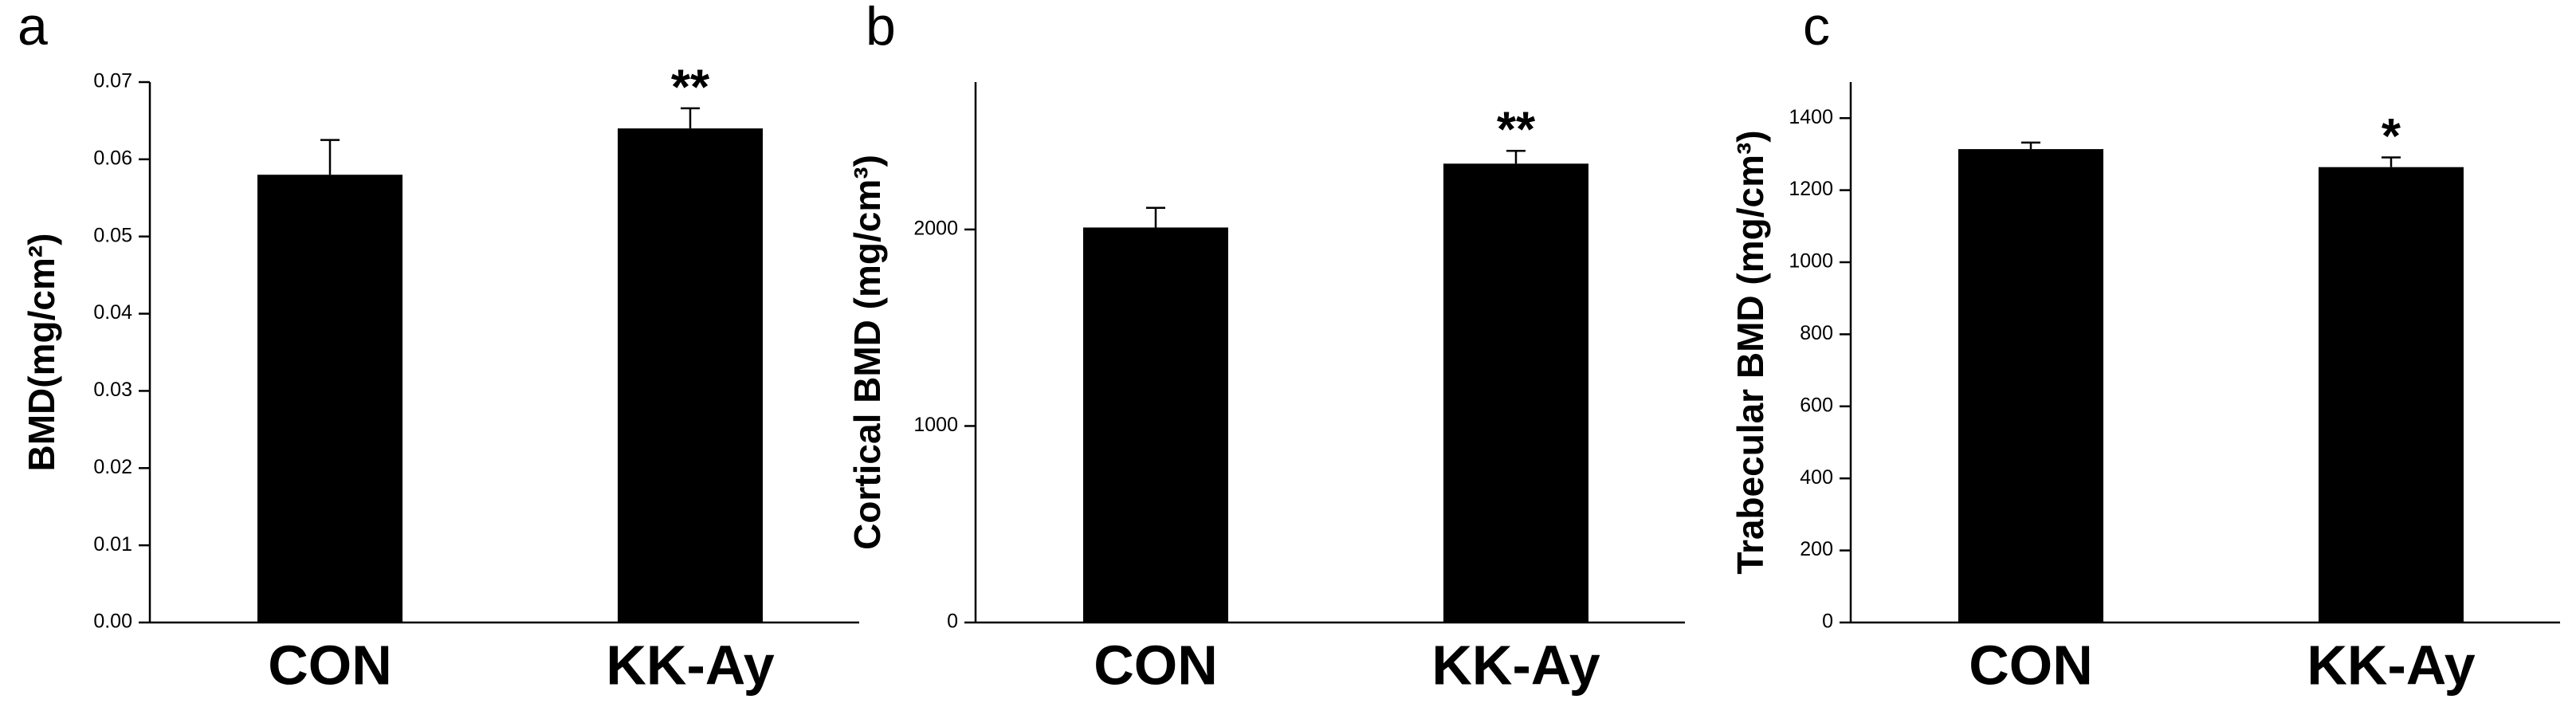  What do you see at coordinates (1816, 333) in the screenshot?
I see `y-tick-label: 800` at bounding box center [1816, 333].